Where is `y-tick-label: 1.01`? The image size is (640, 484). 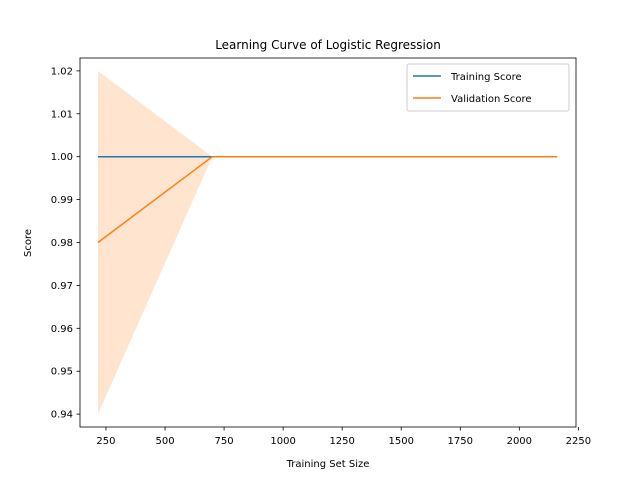
y-tick-label: 1.01 is located at coordinates (62, 114).